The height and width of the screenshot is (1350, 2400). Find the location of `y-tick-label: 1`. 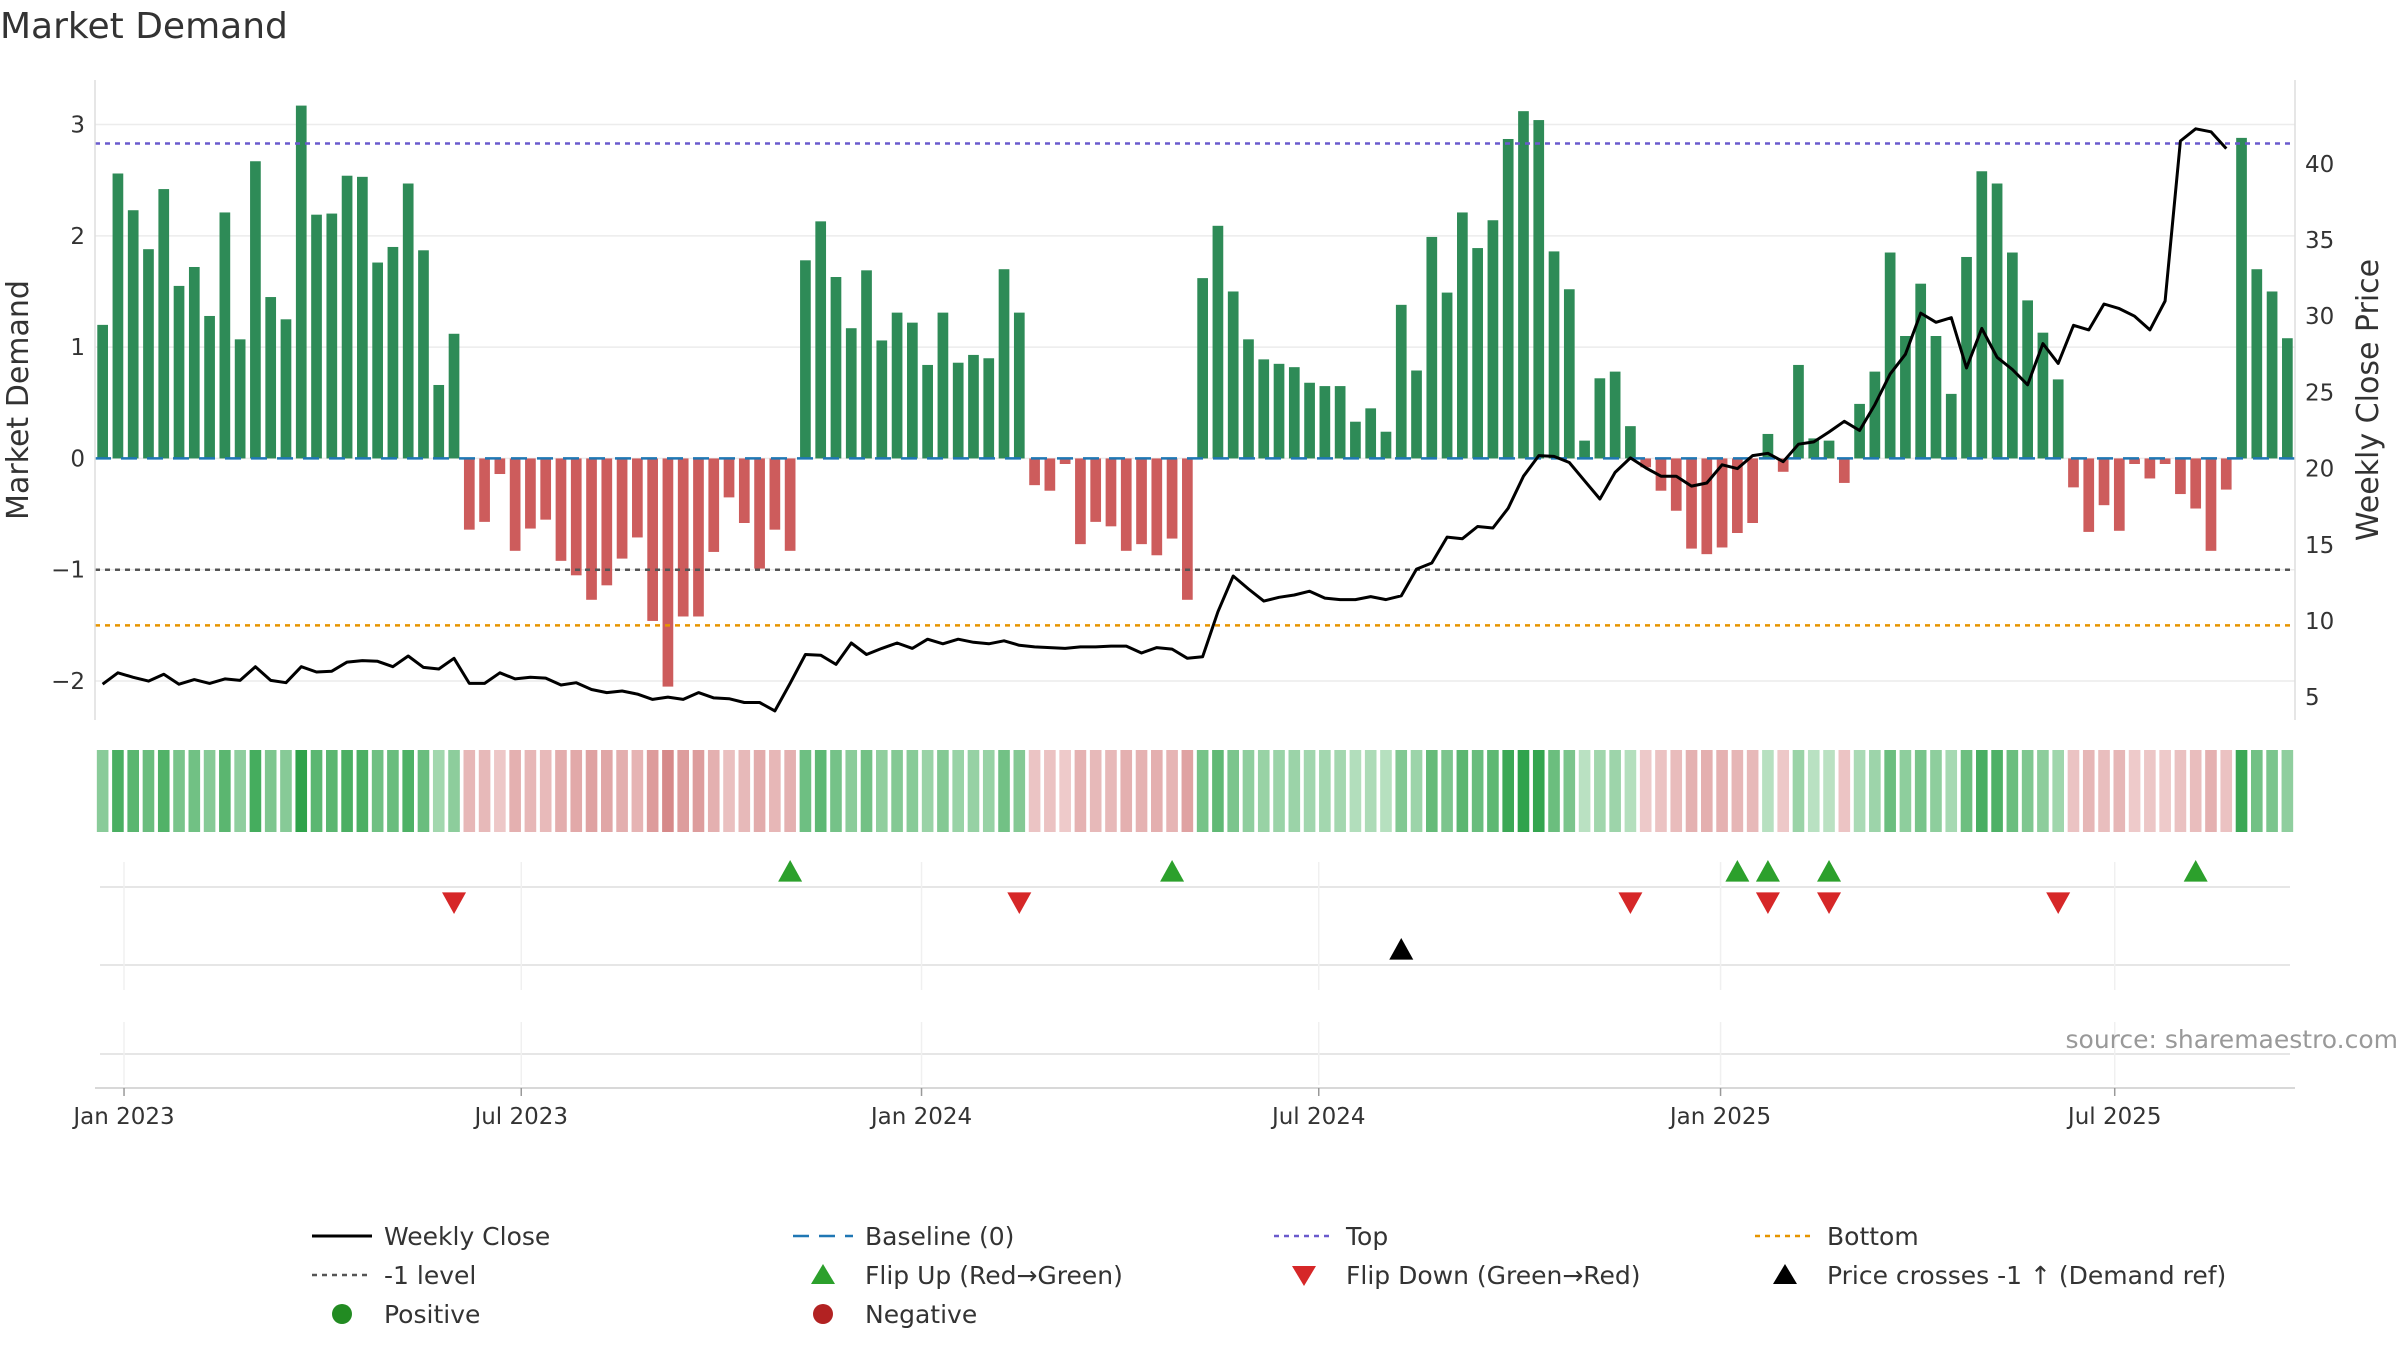

y-tick-label: 1 is located at coordinates (77, 348).